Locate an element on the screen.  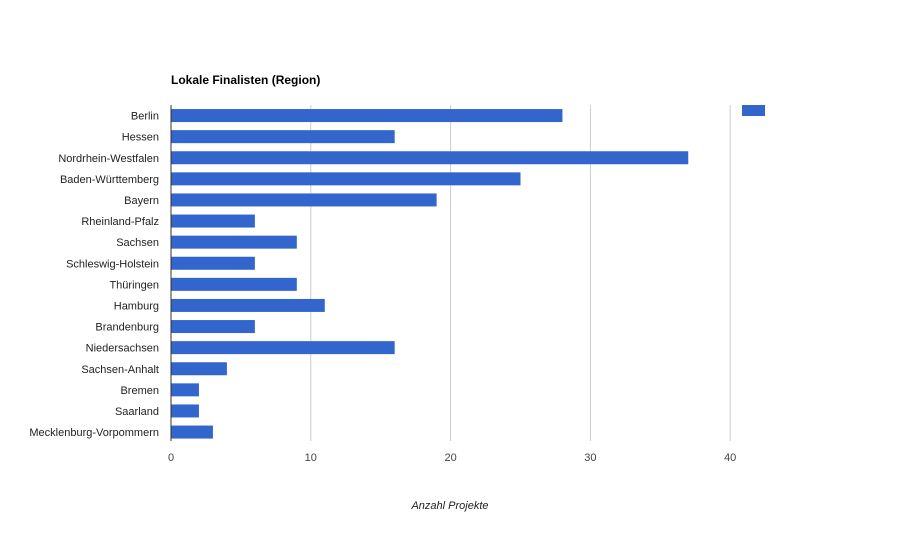
chart-title: Lokale Finalisten (Region) is located at coordinates (245, 80).